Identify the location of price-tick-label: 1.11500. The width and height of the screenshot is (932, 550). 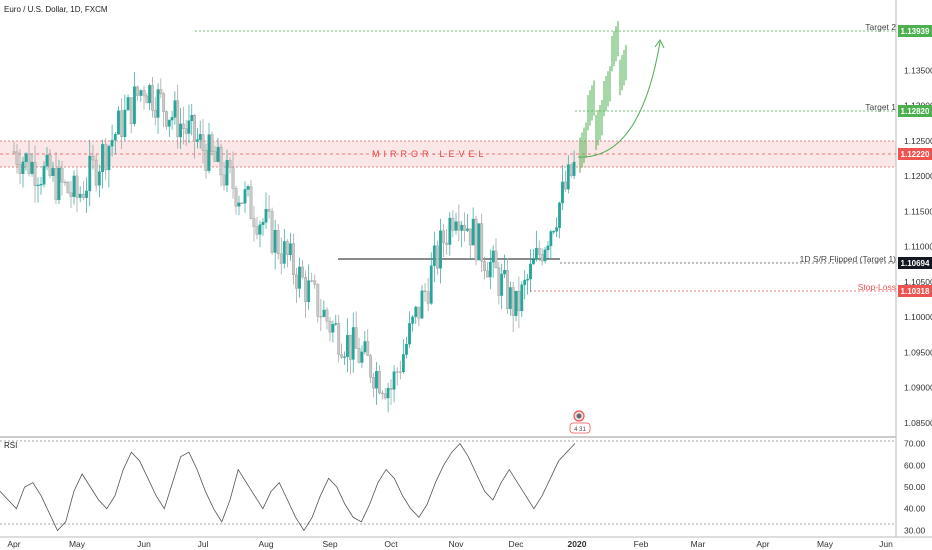
(918, 211).